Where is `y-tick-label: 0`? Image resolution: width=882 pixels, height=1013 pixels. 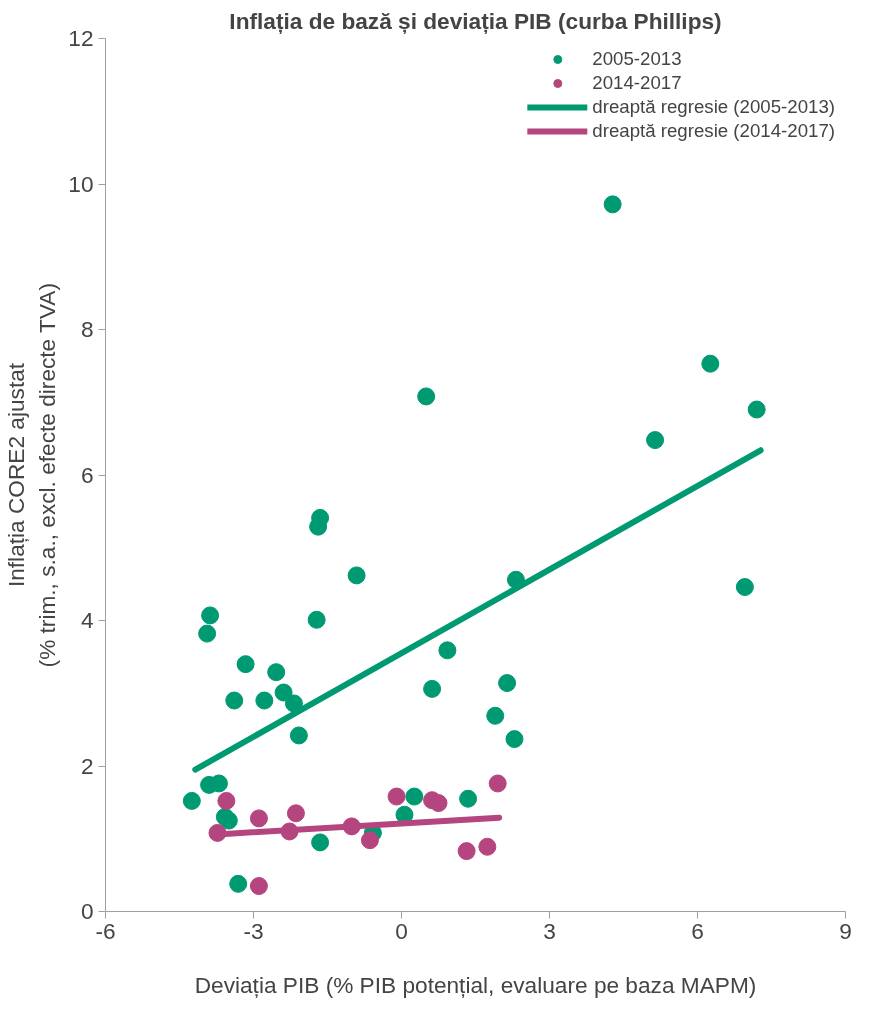
y-tick-label: 0 is located at coordinates (87, 911).